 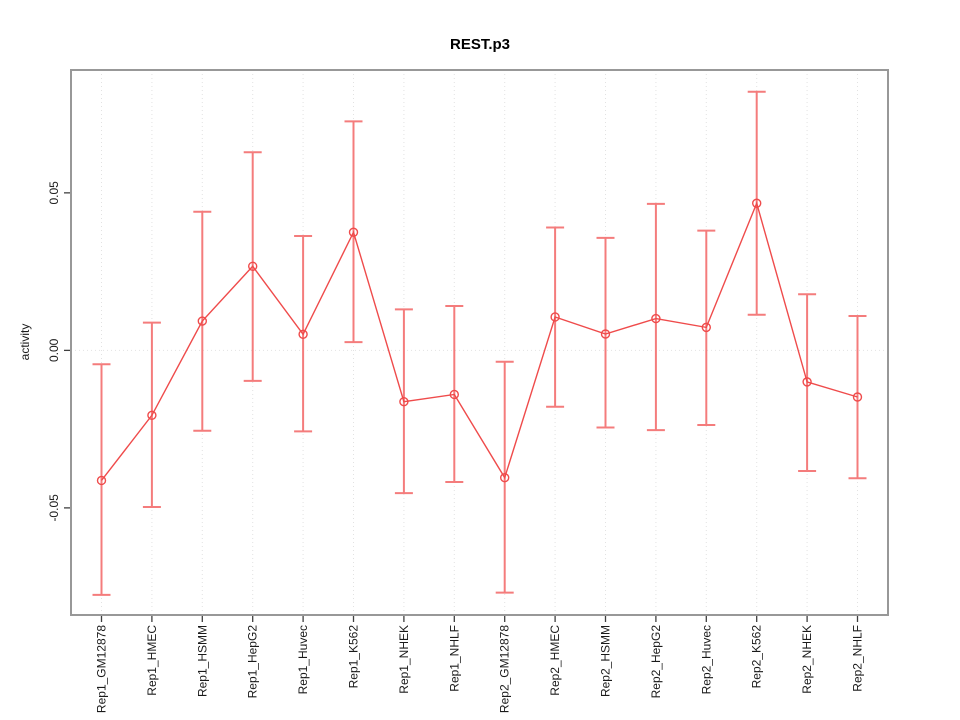 I want to click on x-axis-tick-label: Rep2_HepG2, so click(x=656, y=662).